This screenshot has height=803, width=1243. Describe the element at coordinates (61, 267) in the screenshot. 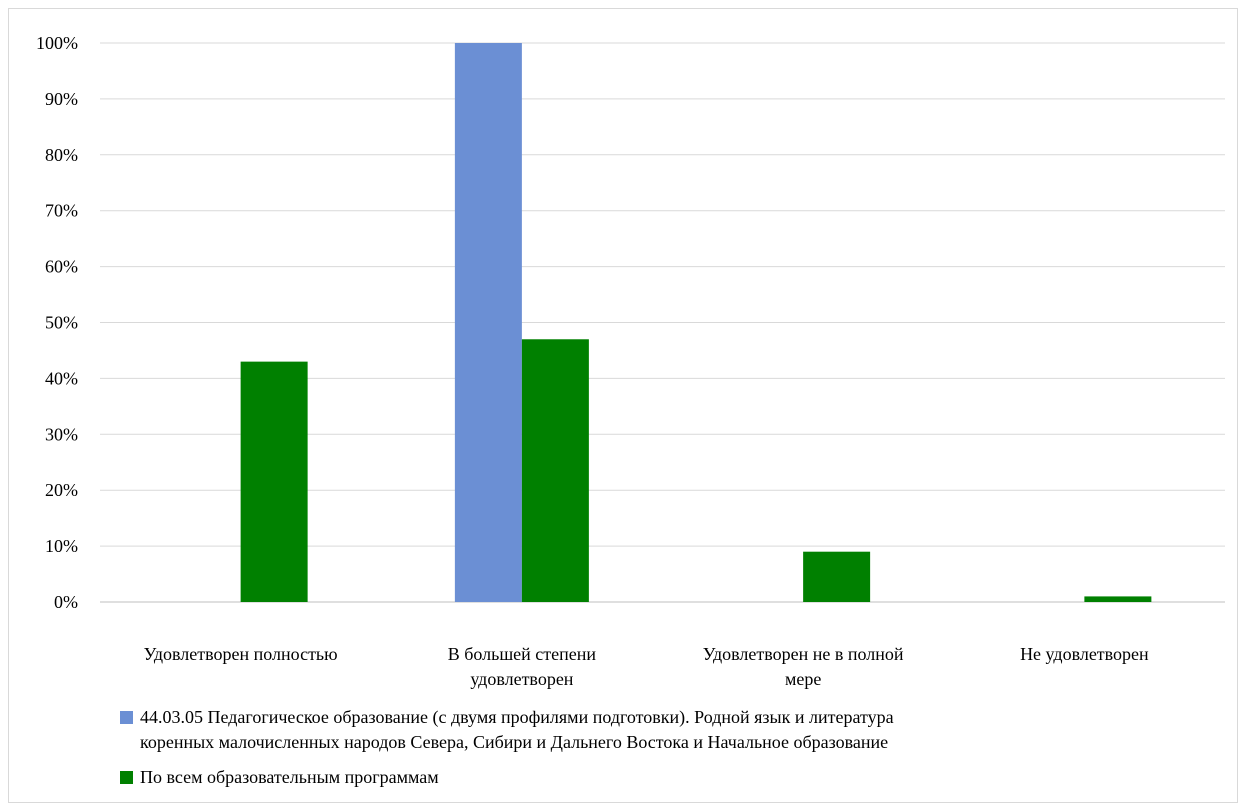

I see `y-tick-label: 60%` at that location.